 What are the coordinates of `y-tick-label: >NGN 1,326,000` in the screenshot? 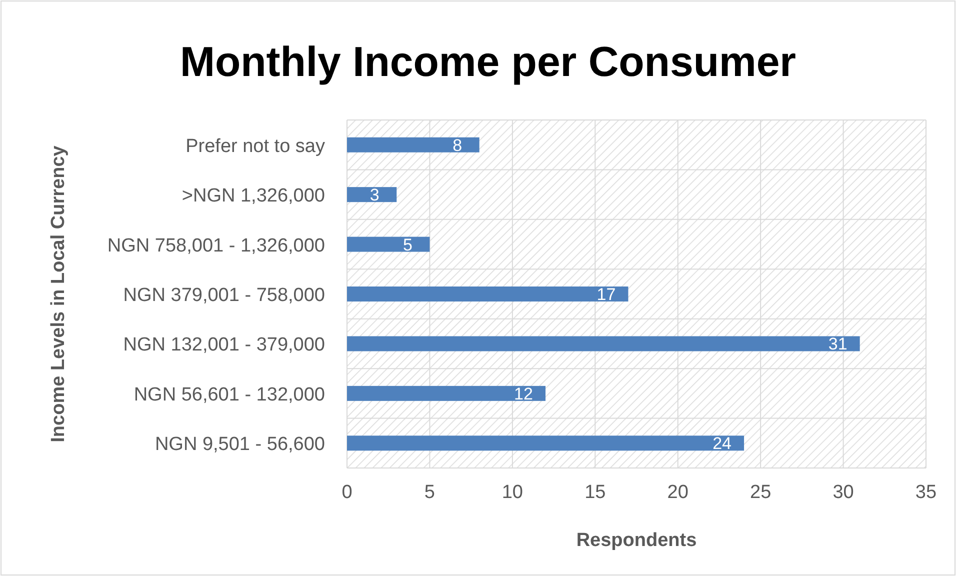 It's located at (253, 196).